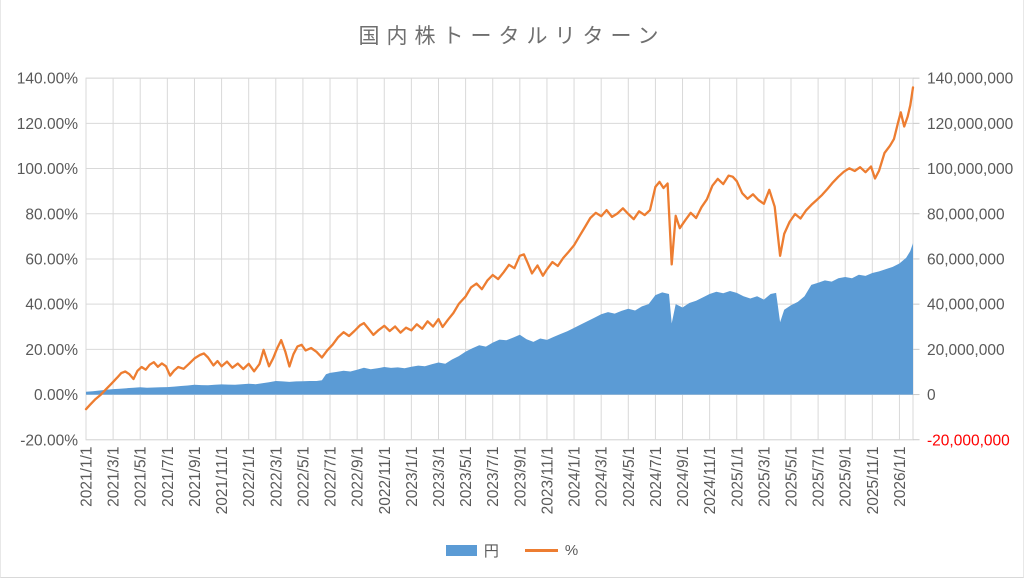 The height and width of the screenshot is (578, 1024). What do you see at coordinates (466, 477) in the screenshot?
I see `x-axis-tick-label: 2023/5/1` at bounding box center [466, 477].